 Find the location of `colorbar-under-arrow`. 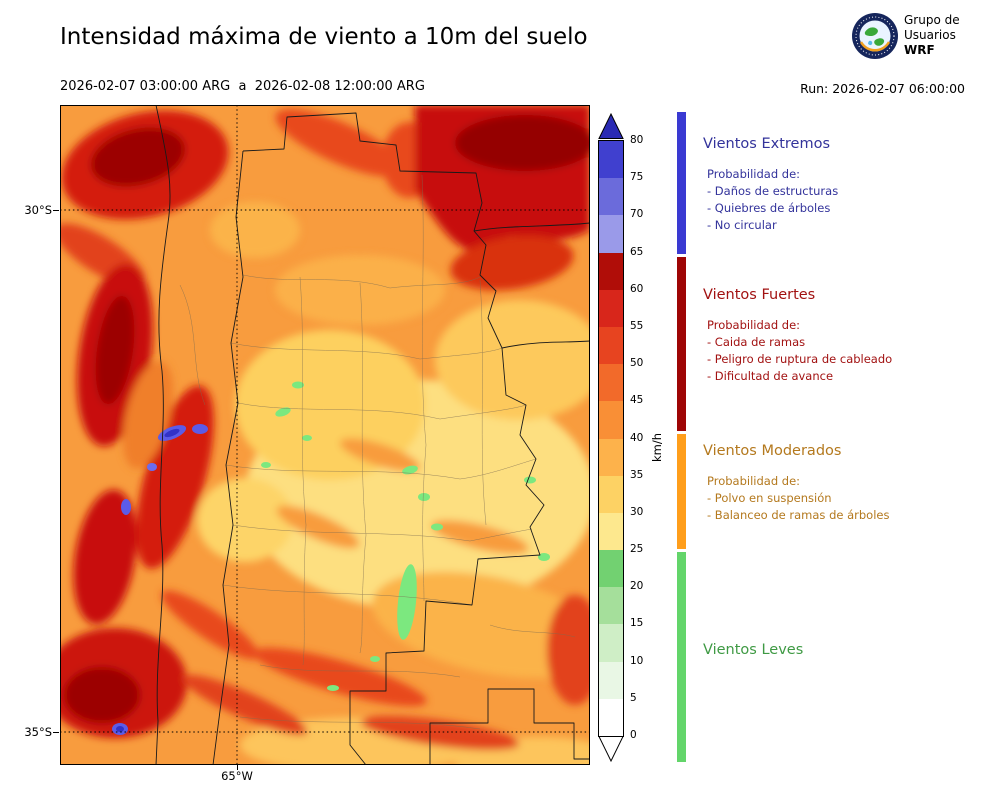

colorbar-under-arrow is located at coordinates (611, 749).